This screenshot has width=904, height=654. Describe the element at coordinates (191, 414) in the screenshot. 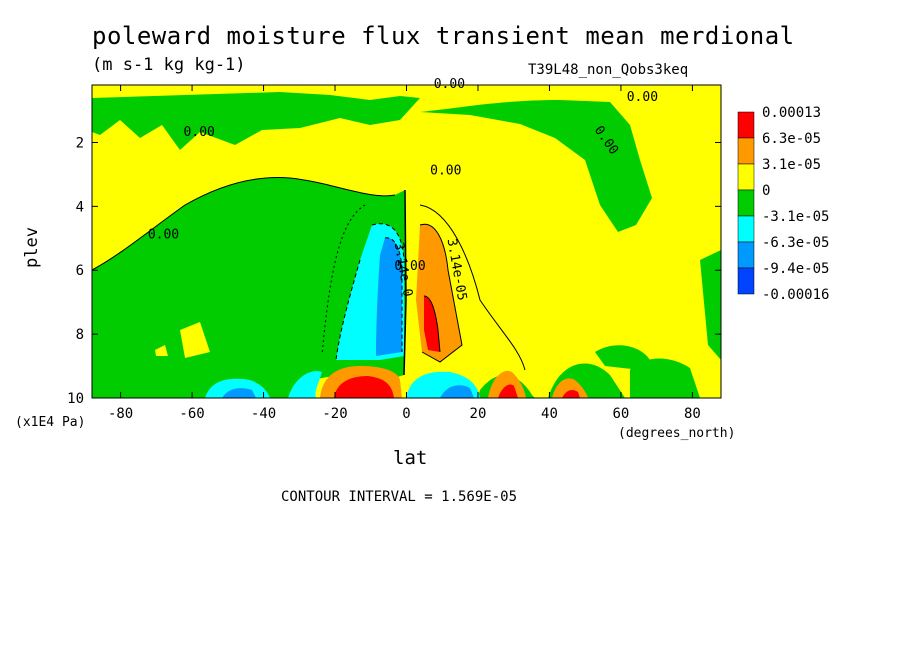

I see `x-tick-label-1: -60` at that location.